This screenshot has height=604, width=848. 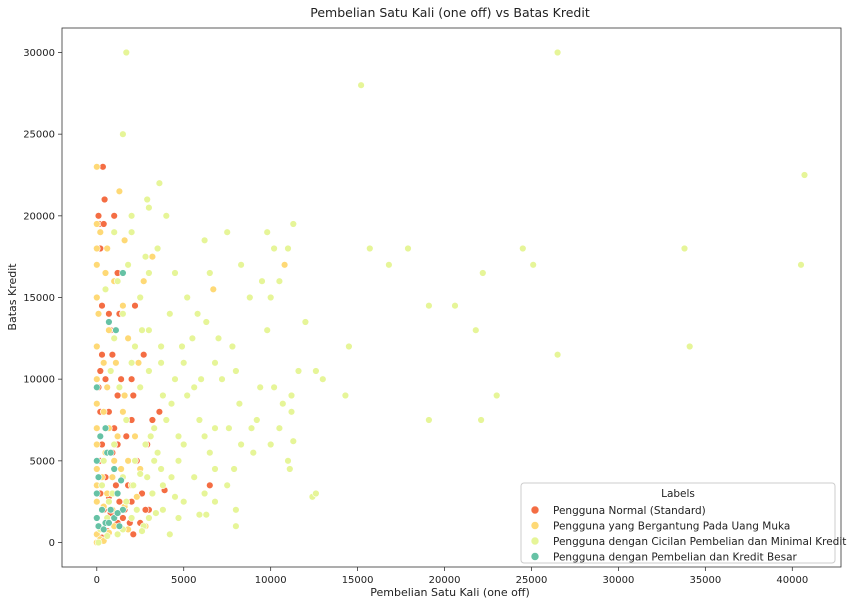 I want to click on x-axis: 0 5000 10000 15000 20000 25000 30000 35000 40000, so click(x=451, y=576).